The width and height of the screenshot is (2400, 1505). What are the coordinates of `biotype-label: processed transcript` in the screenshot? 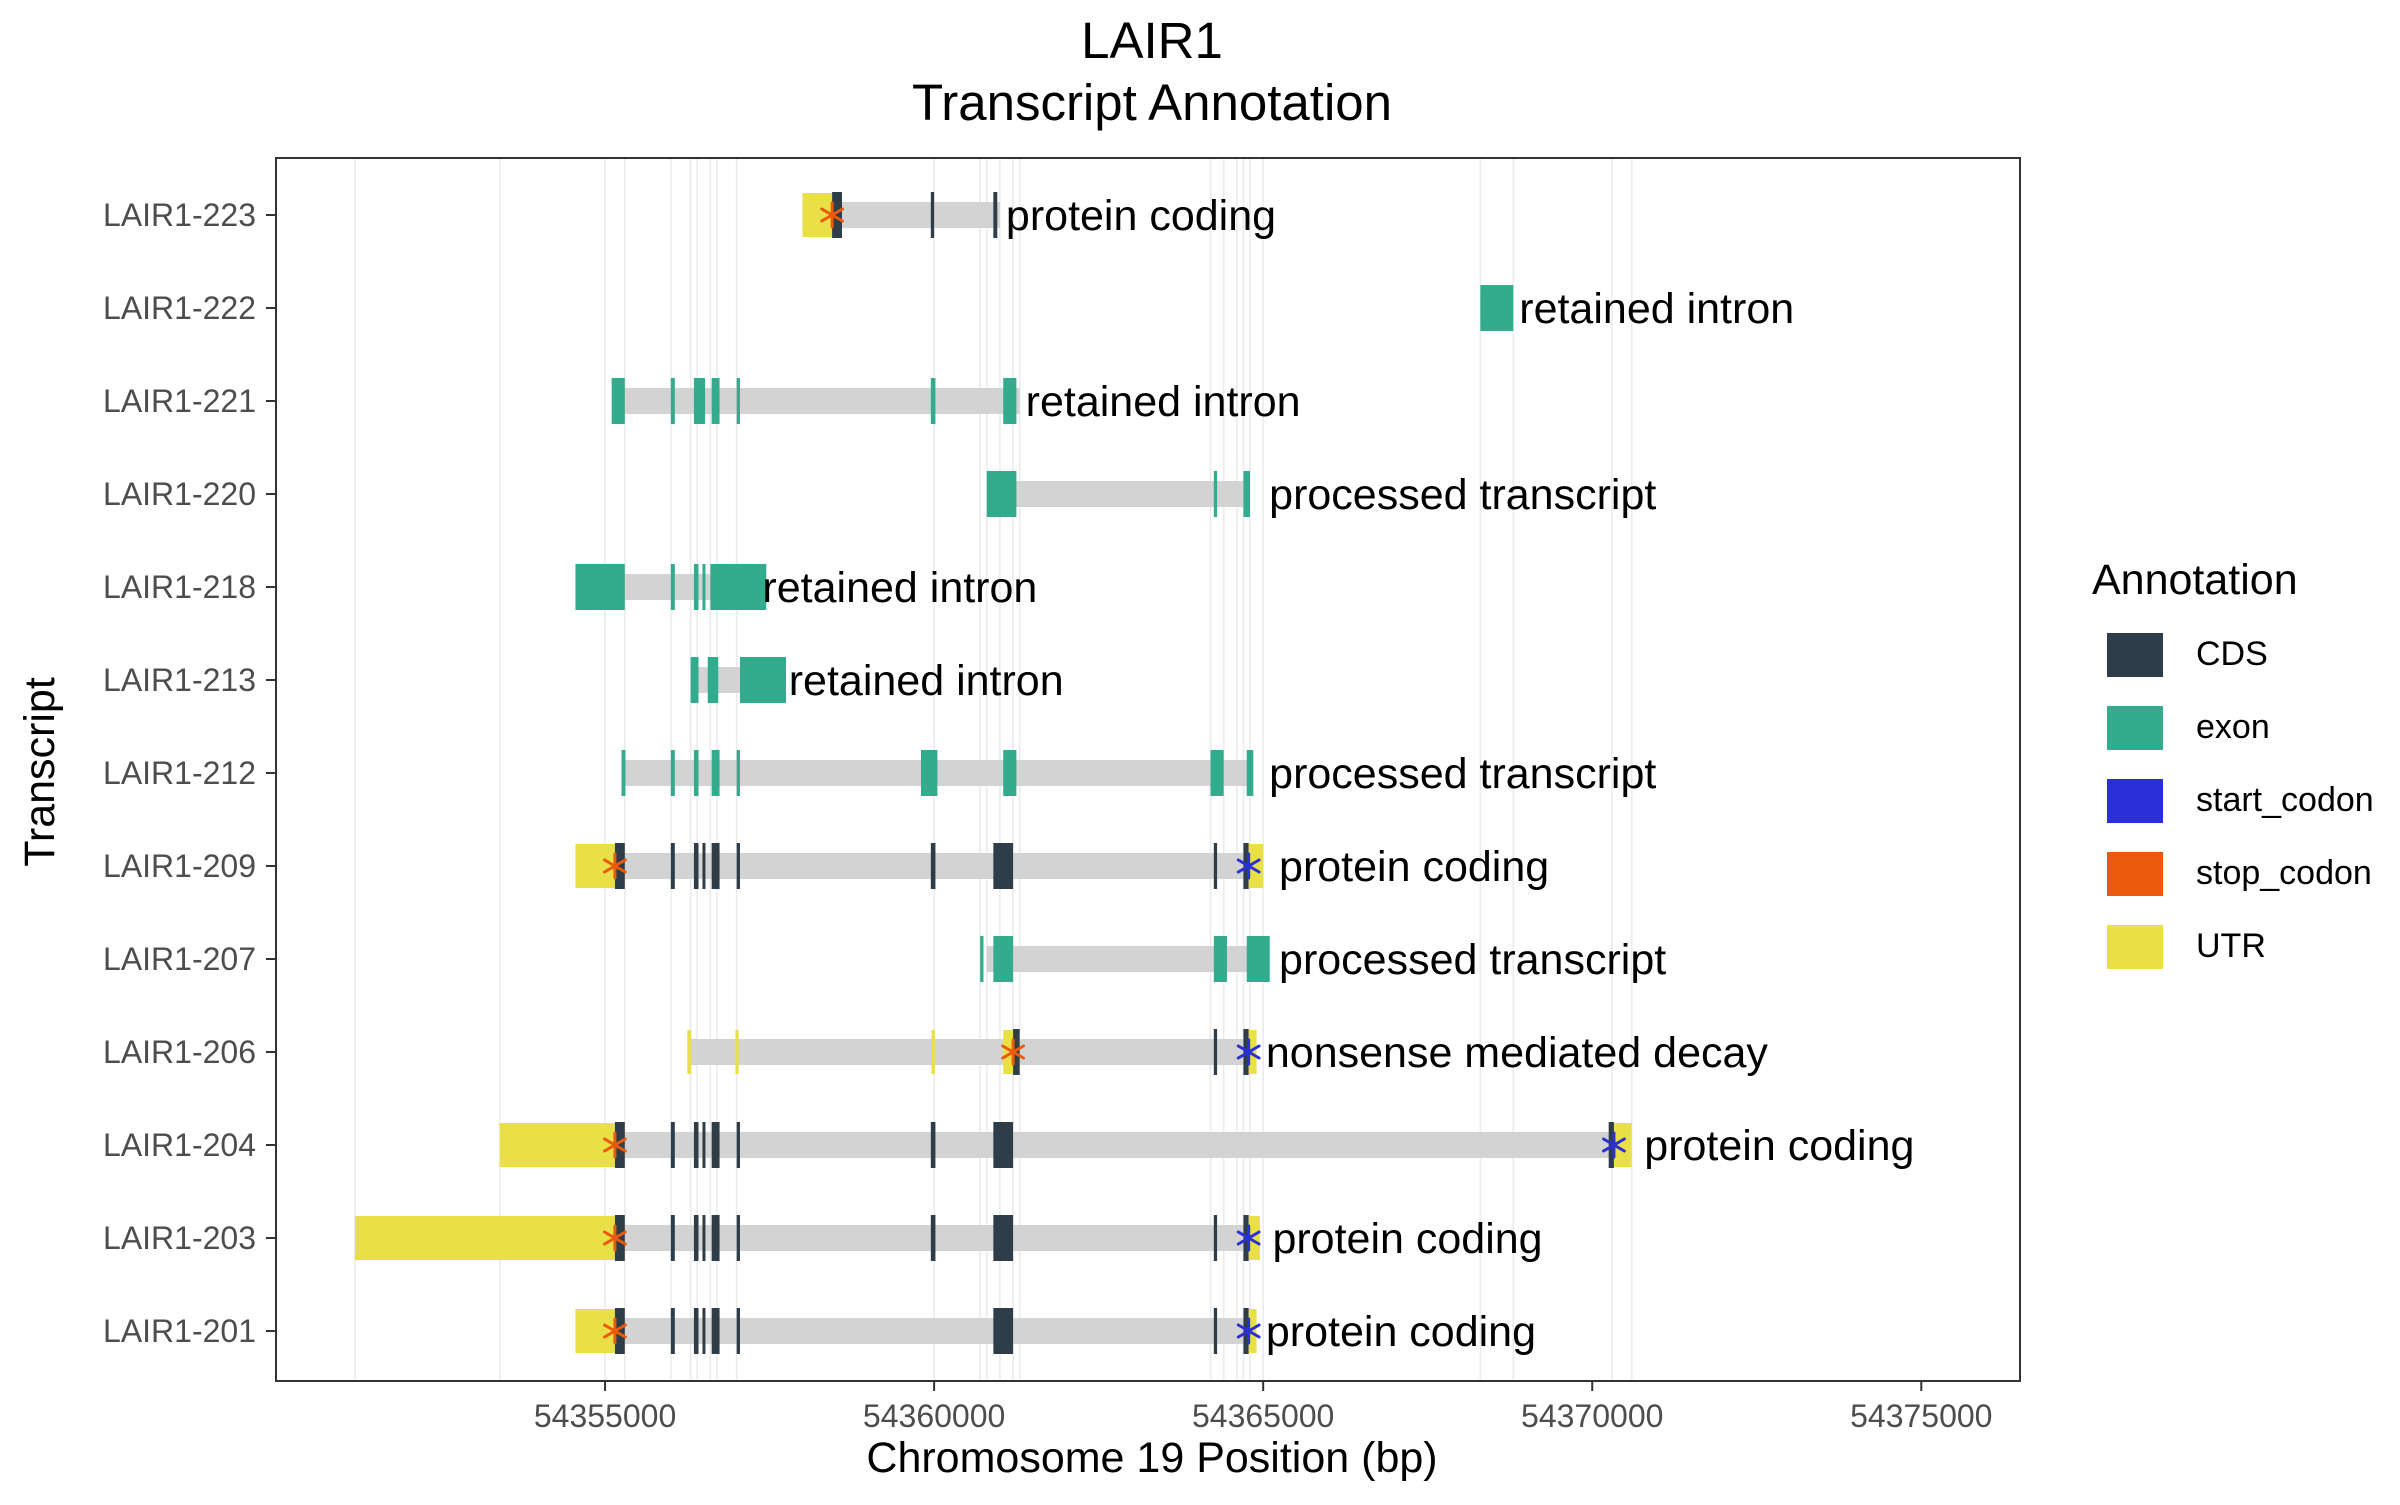 It's located at (1462, 774).